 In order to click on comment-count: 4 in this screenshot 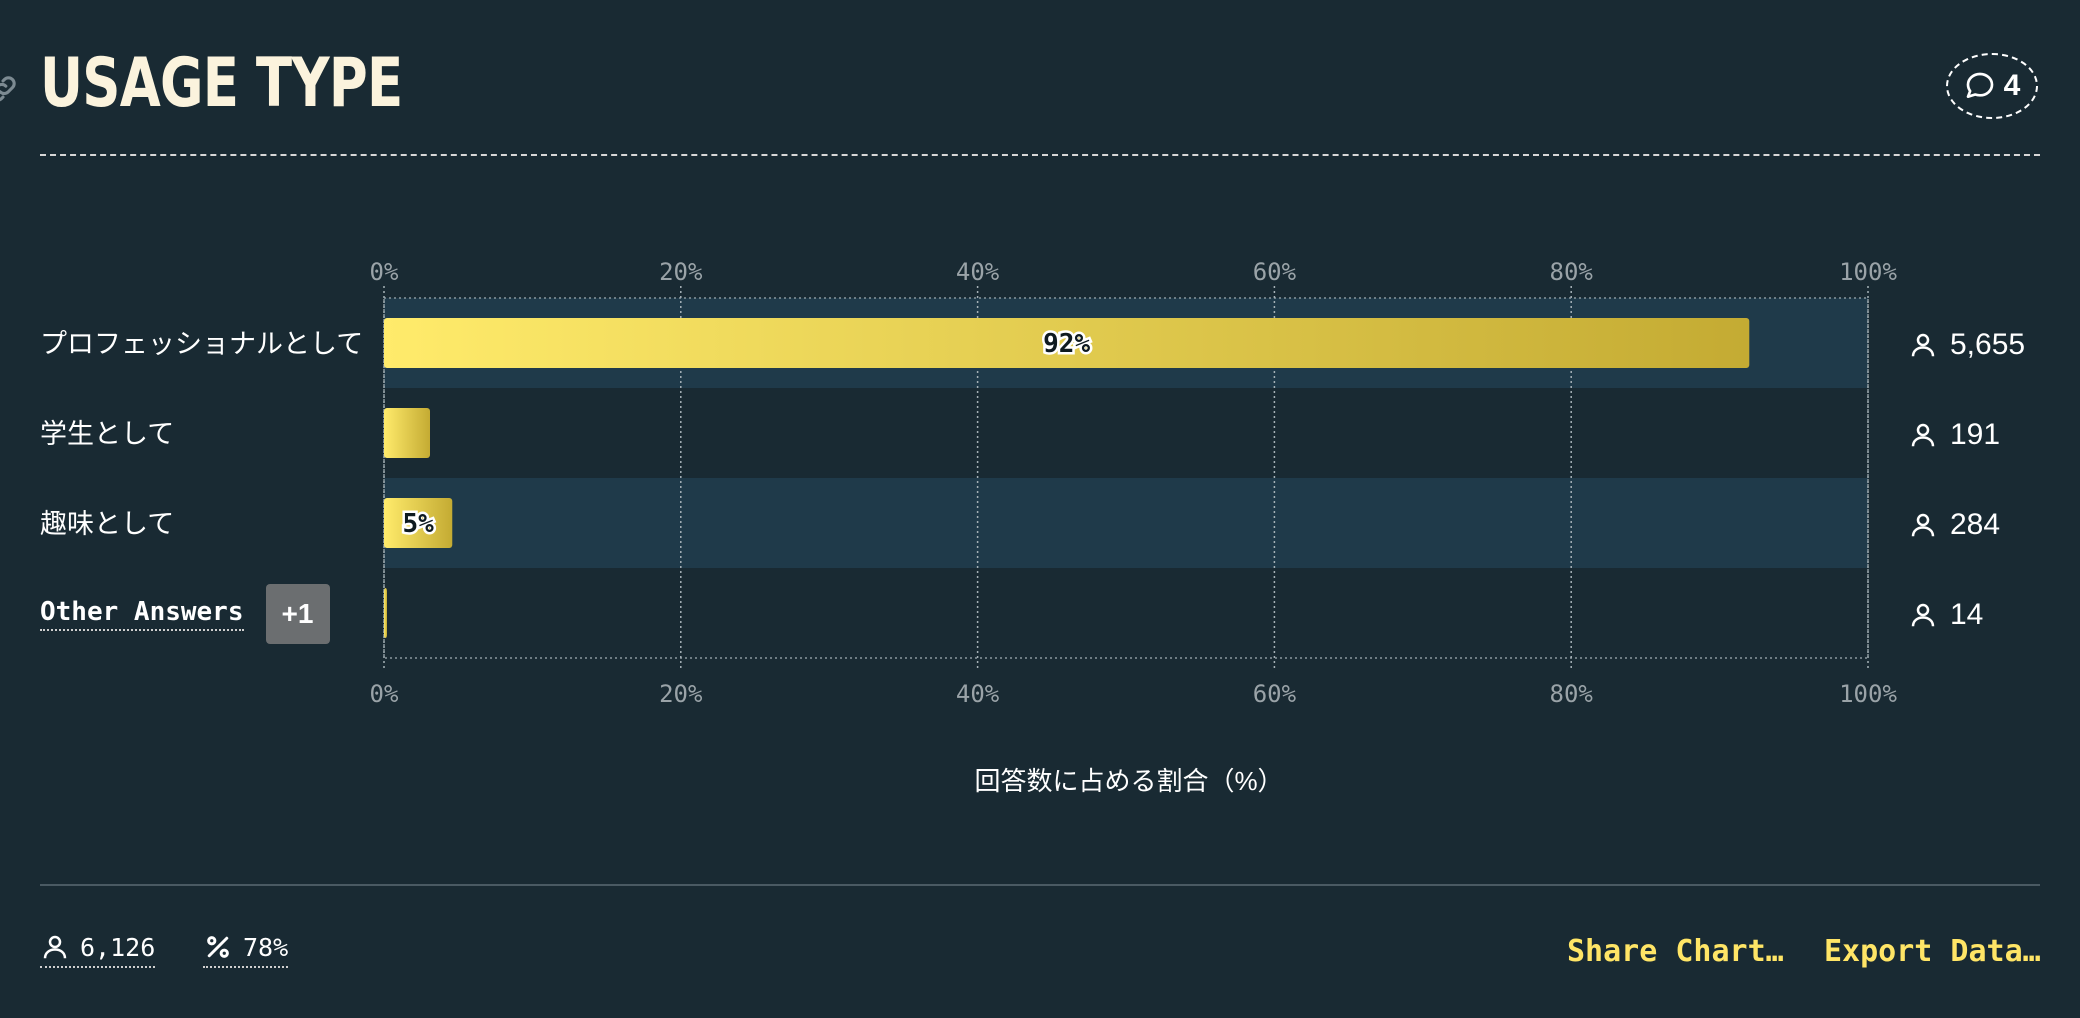, I will do `click(2012, 85)`.